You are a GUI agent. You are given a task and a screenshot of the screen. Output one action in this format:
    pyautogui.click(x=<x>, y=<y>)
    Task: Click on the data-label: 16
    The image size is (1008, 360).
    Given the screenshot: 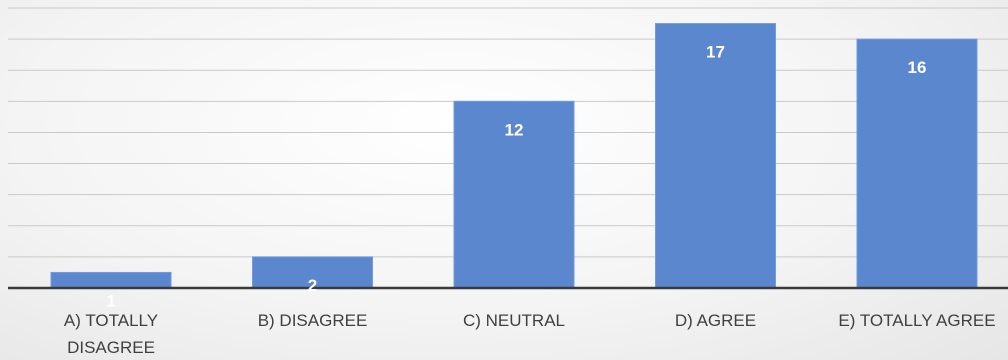 What is the action you would take?
    pyautogui.click(x=917, y=67)
    